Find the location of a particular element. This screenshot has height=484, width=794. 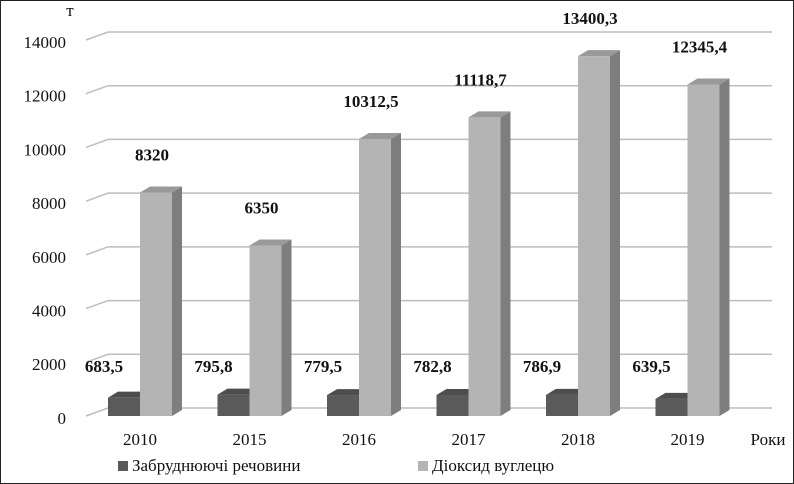

y-tick-label: 14000 is located at coordinates (45, 42).